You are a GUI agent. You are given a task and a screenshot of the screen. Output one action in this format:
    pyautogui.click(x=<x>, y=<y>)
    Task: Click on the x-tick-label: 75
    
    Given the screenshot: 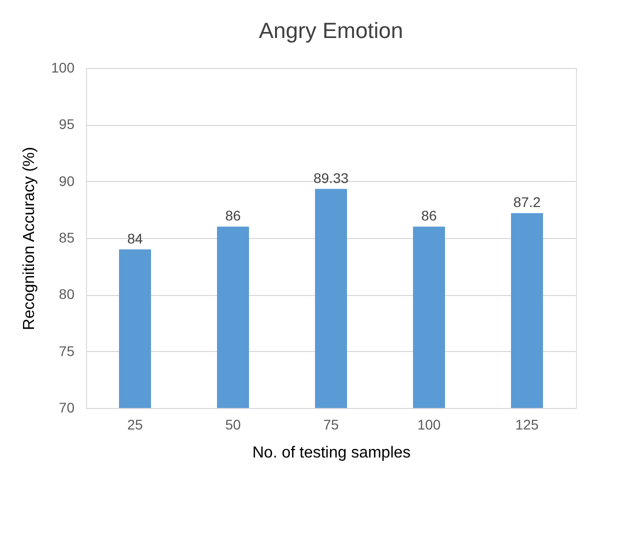 What is the action you would take?
    pyautogui.click(x=331, y=424)
    